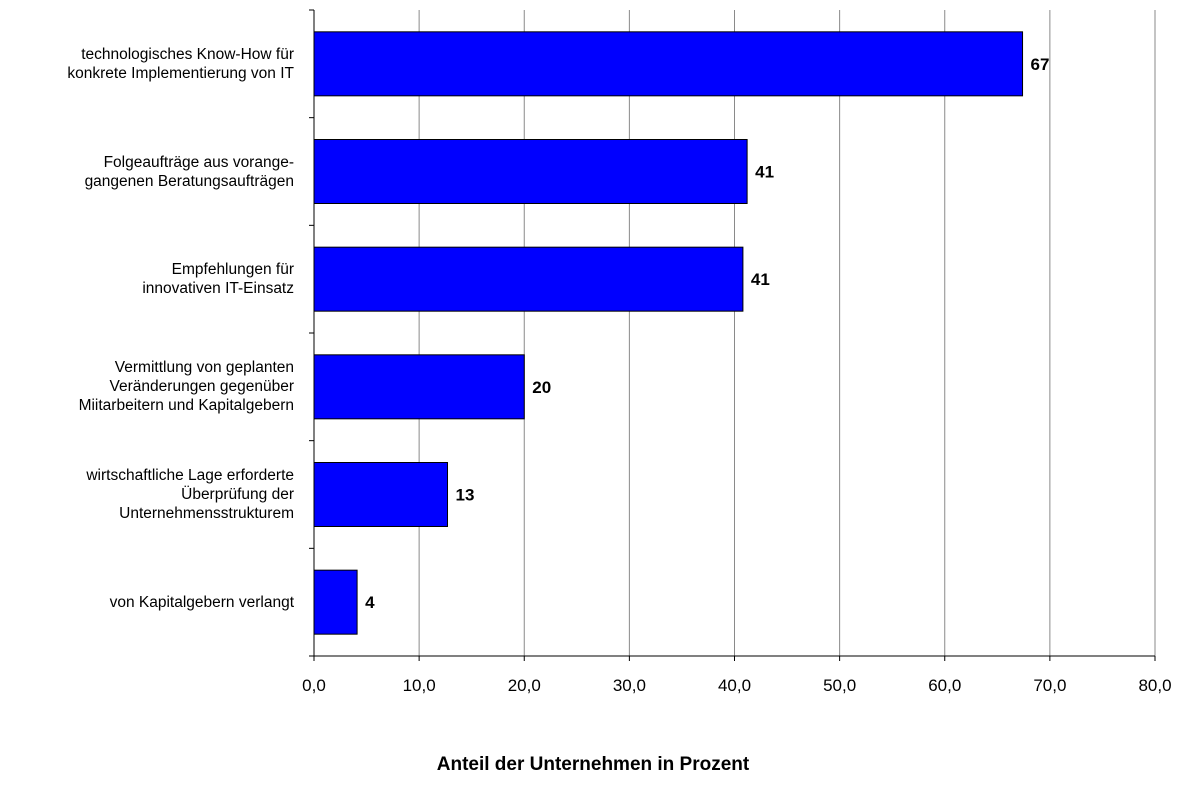 The width and height of the screenshot is (1186, 802). What do you see at coordinates (201, 602) in the screenshot?
I see `category-label: von Kapitalgebern verlangt` at bounding box center [201, 602].